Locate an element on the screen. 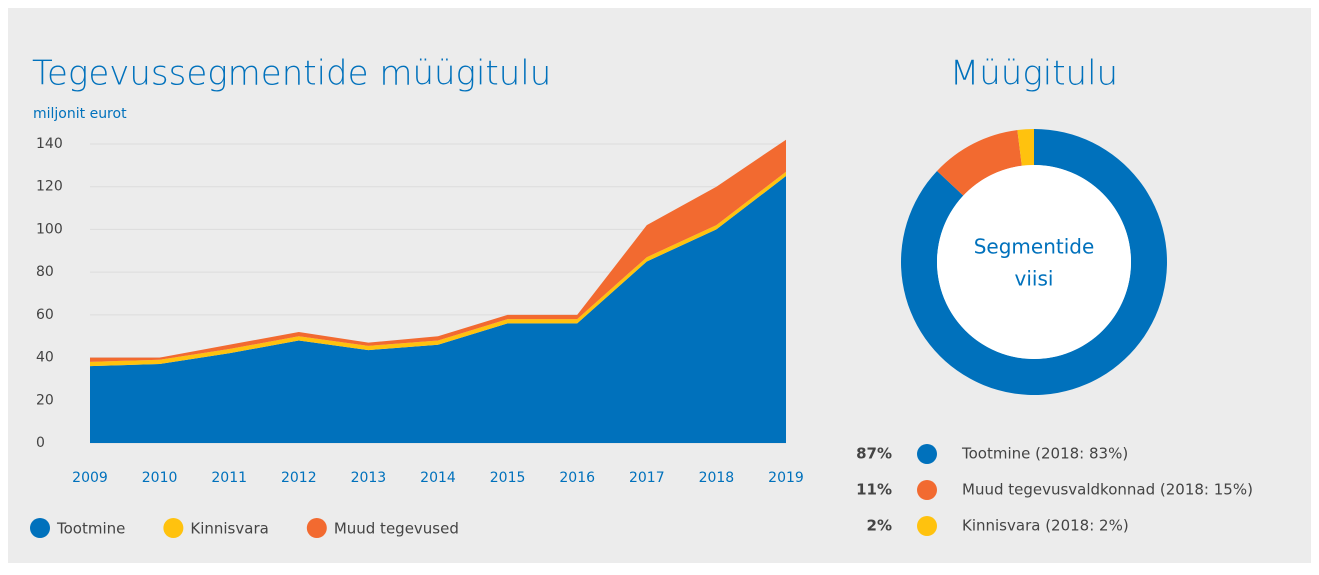 This screenshot has height=575, width=1319. center-label: viisi is located at coordinates (1034, 279).